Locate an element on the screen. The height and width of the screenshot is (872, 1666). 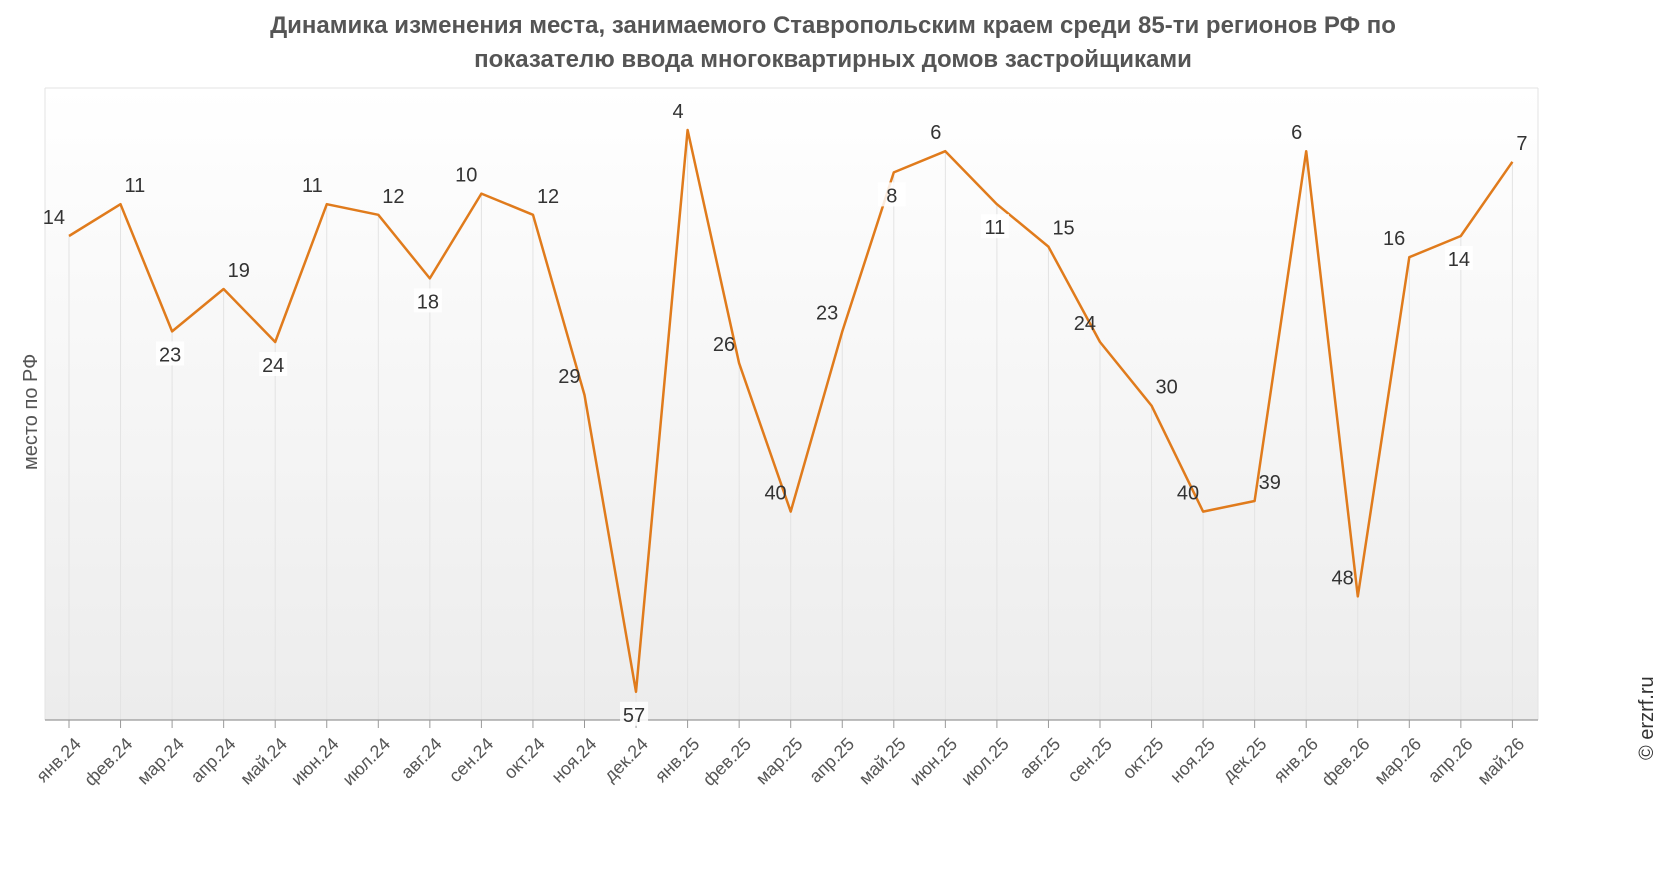
data-label: 16 is located at coordinates (1394, 239).